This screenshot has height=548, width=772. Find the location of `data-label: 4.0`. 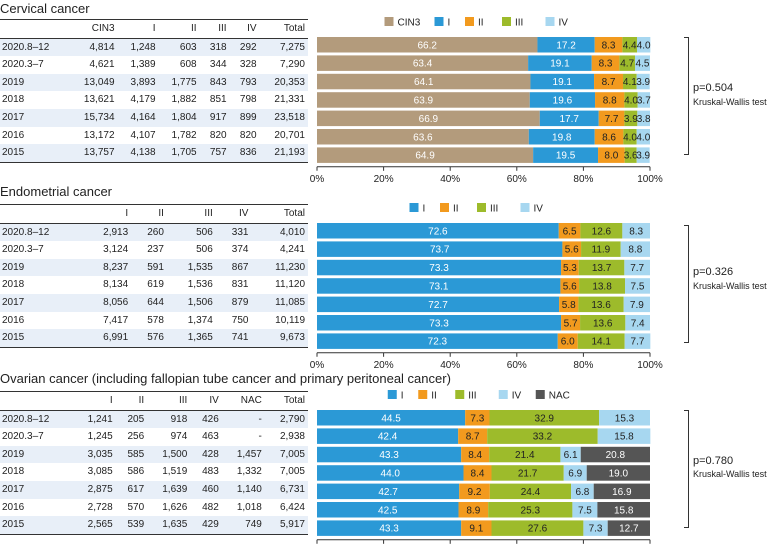

data-label: 4.0 is located at coordinates (643, 137).